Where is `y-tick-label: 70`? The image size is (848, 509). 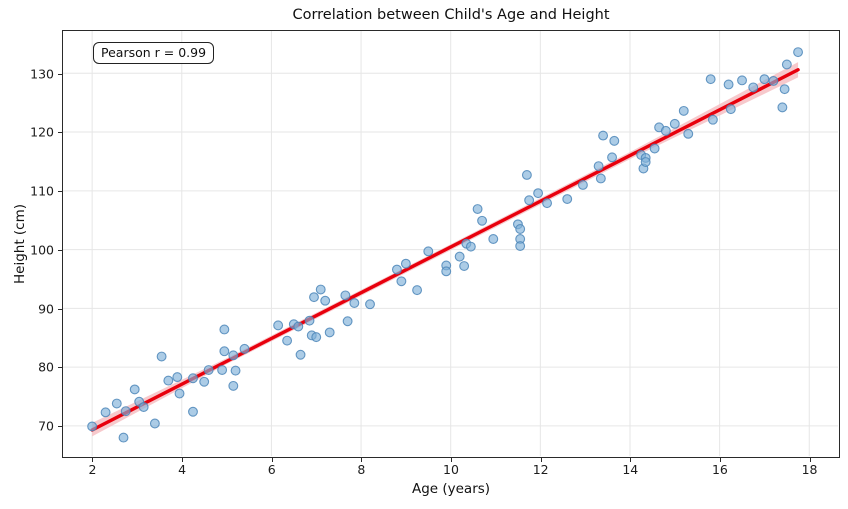 y-tick-label: 70 is located at coordinates (46, 426).